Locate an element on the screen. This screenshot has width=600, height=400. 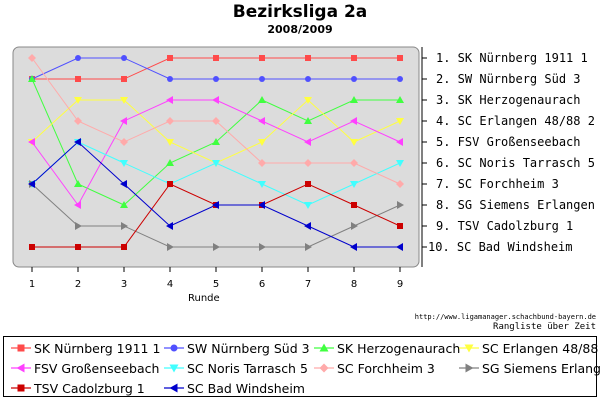
legend-item: SW Nürnberg Süd 3 is located at coordinates (237, 348).